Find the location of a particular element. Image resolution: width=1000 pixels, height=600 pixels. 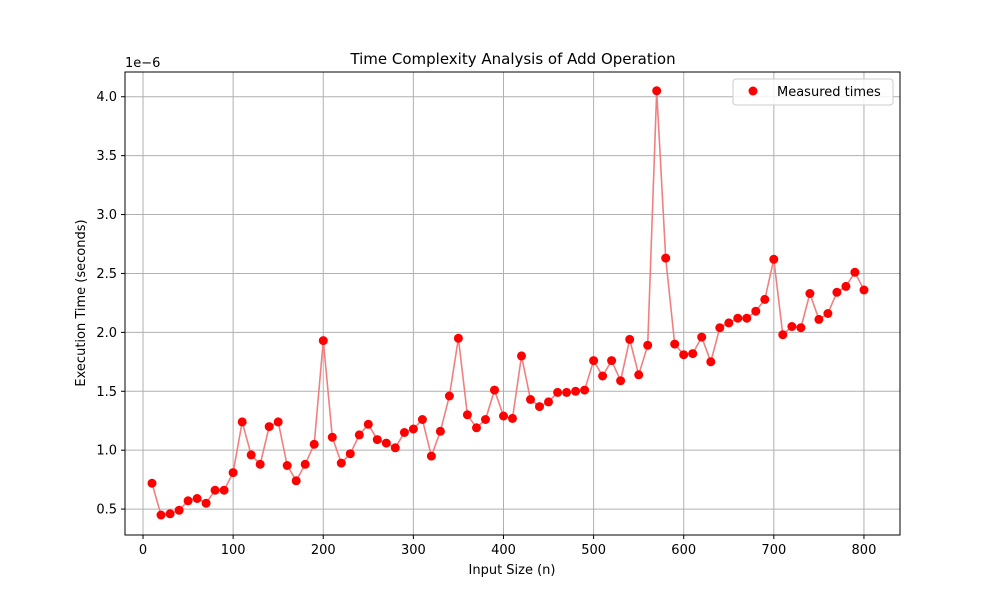

x-tick-label: 0 is located at coordinates (143, 550).